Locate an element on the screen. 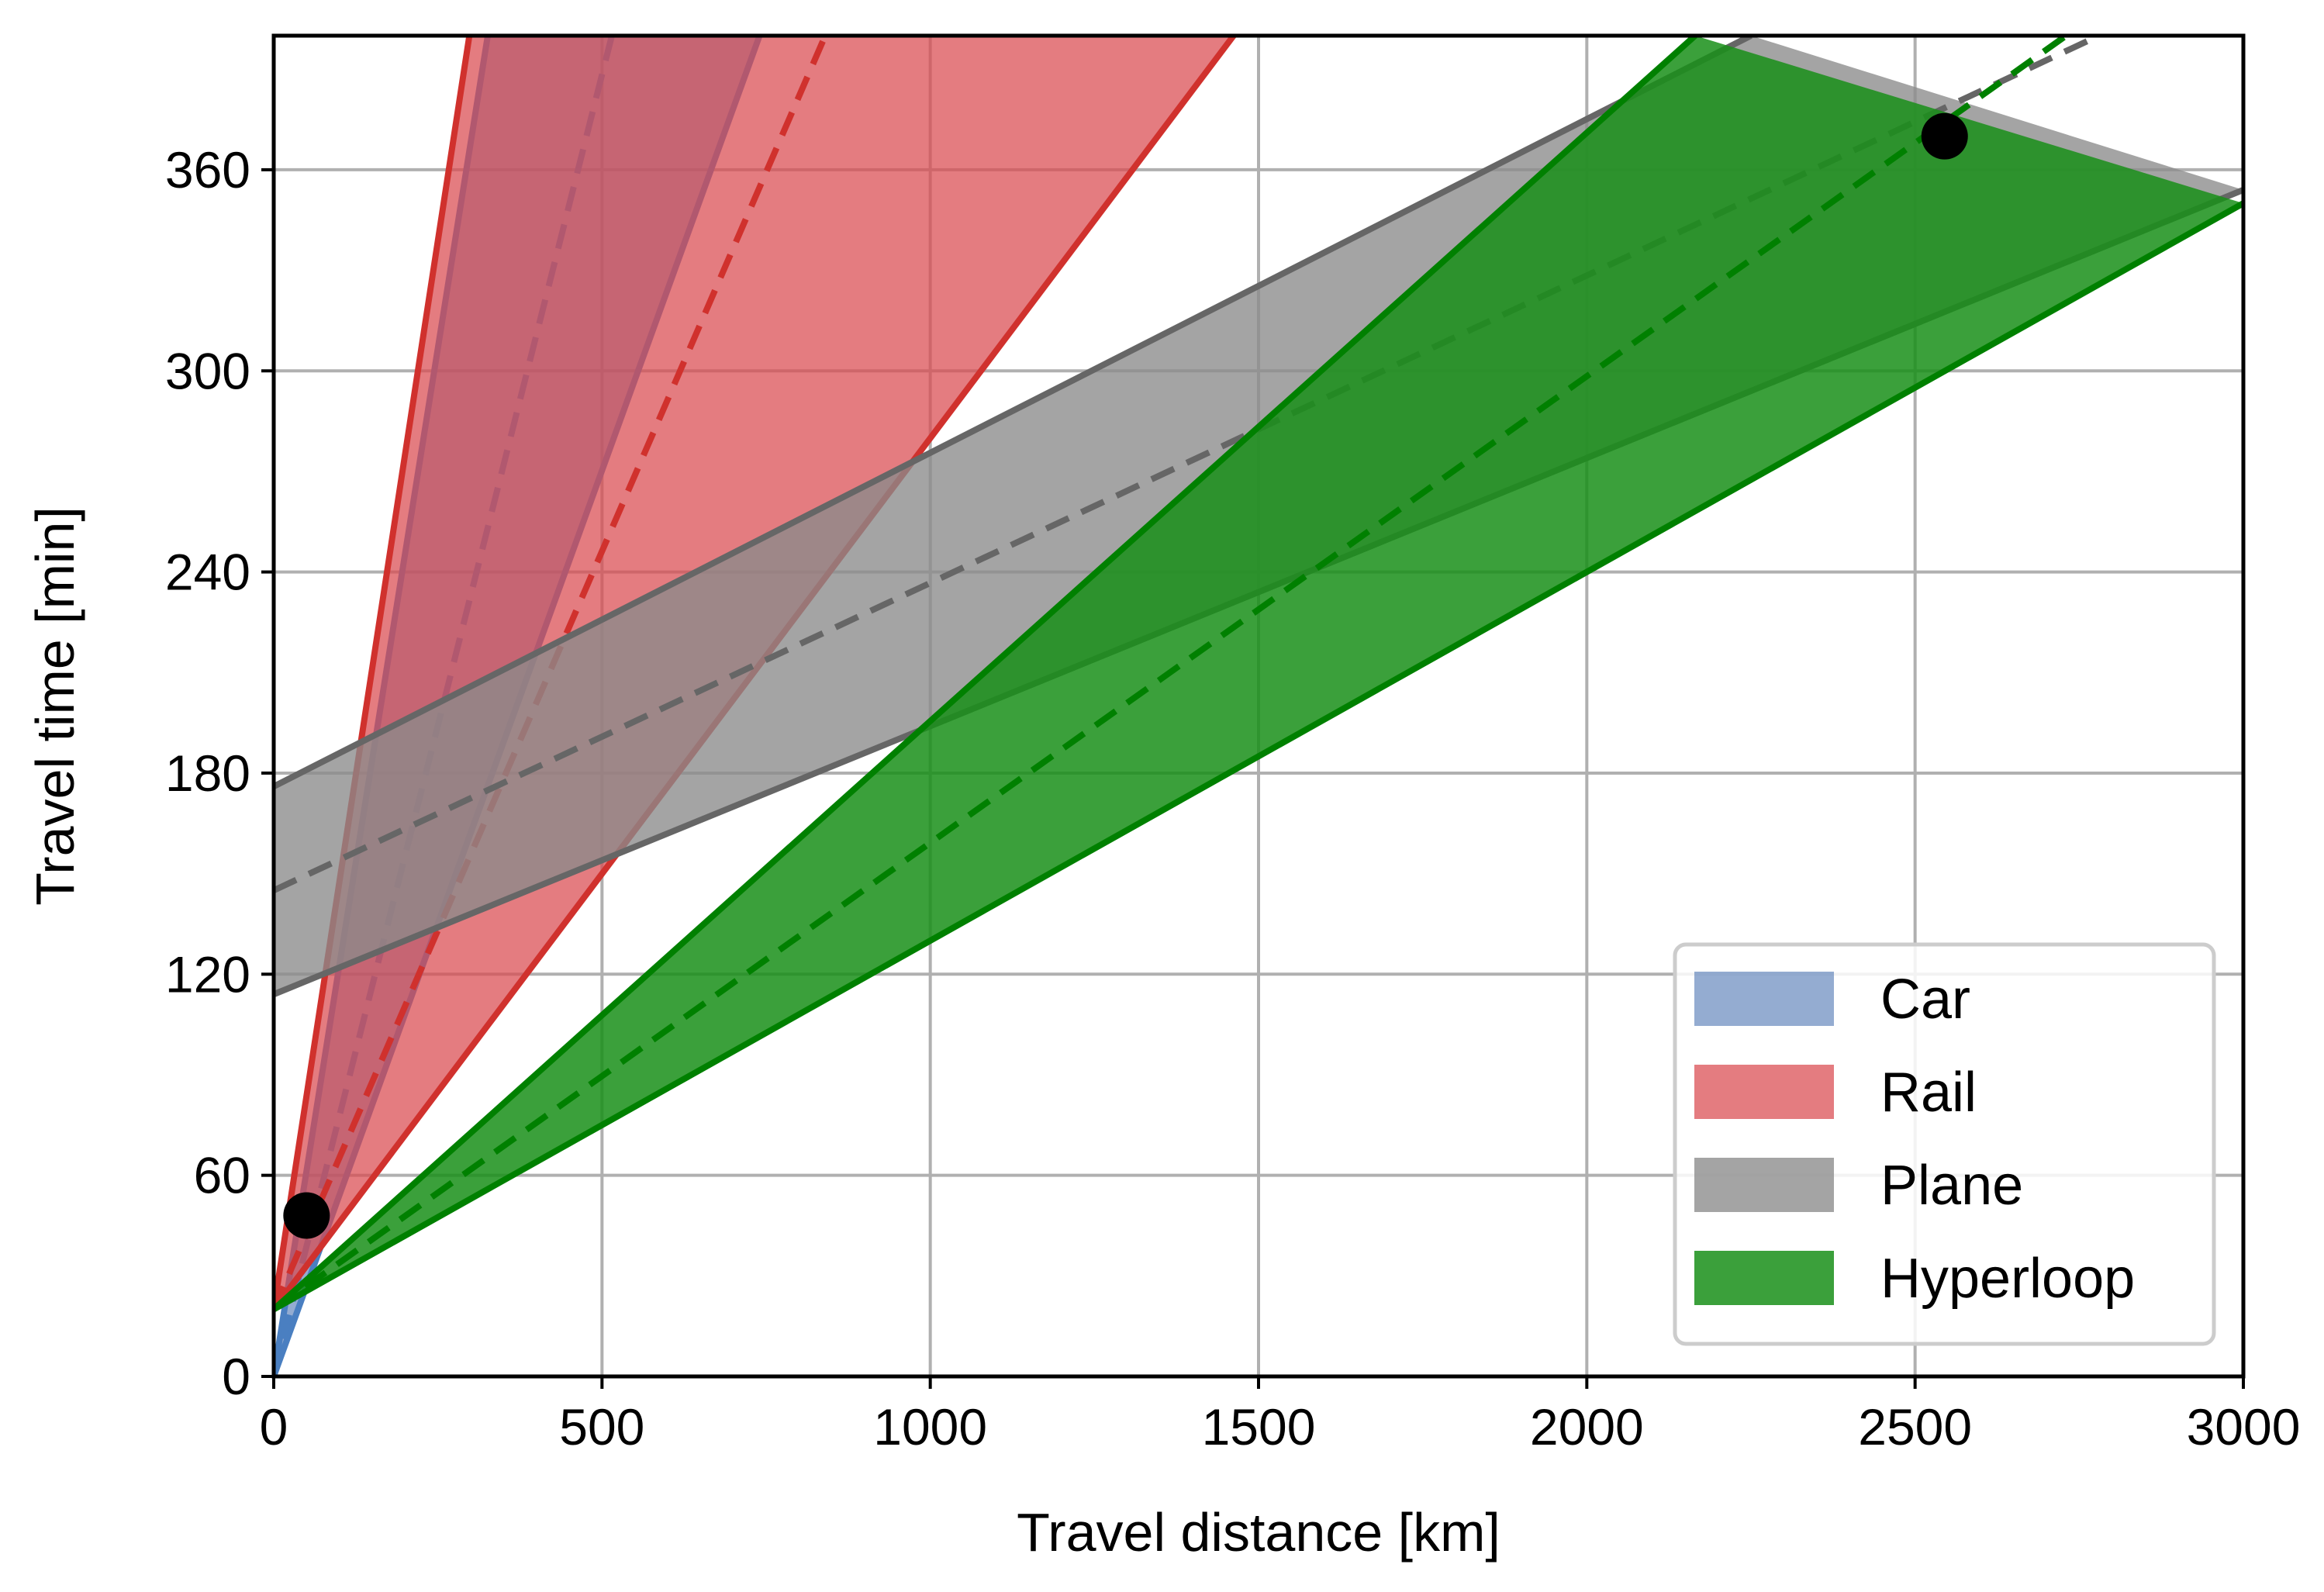  y-tick-label: 120 is located at coordinates (207, 974).